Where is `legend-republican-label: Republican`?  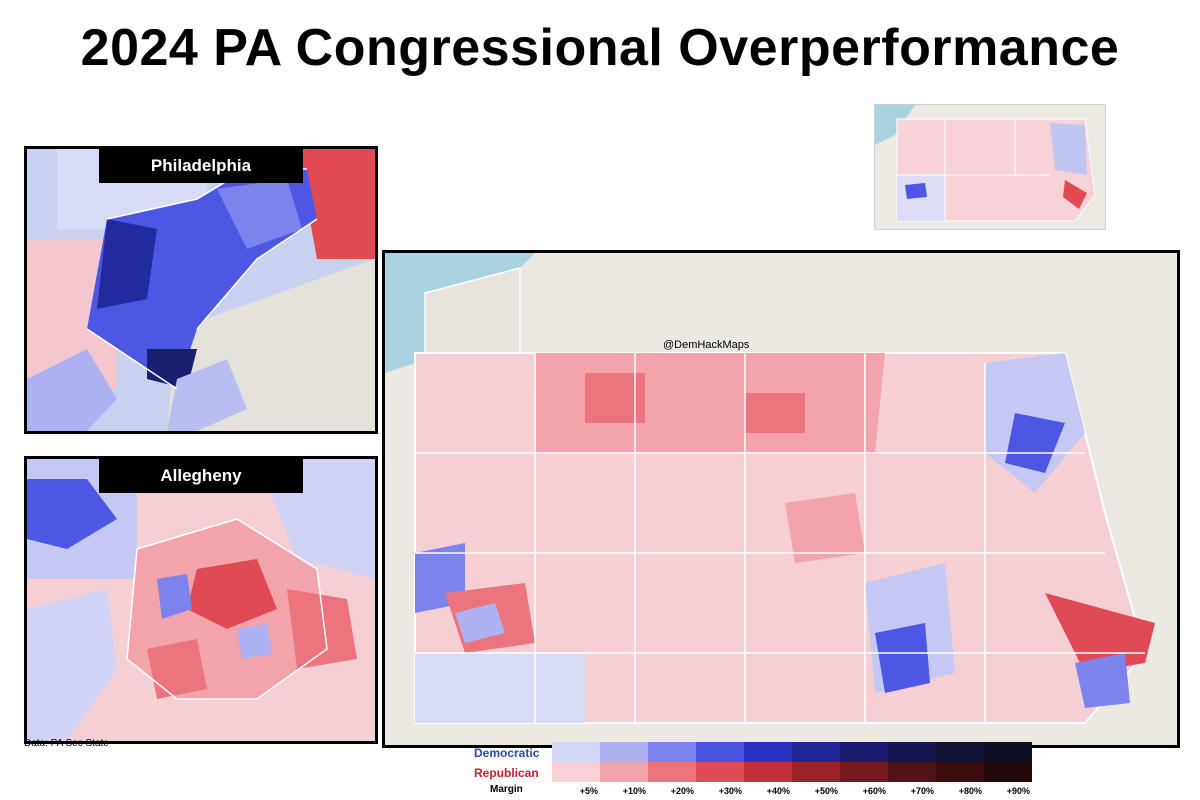
legend-republican-label: Republican is located at coordinates (506, 773).